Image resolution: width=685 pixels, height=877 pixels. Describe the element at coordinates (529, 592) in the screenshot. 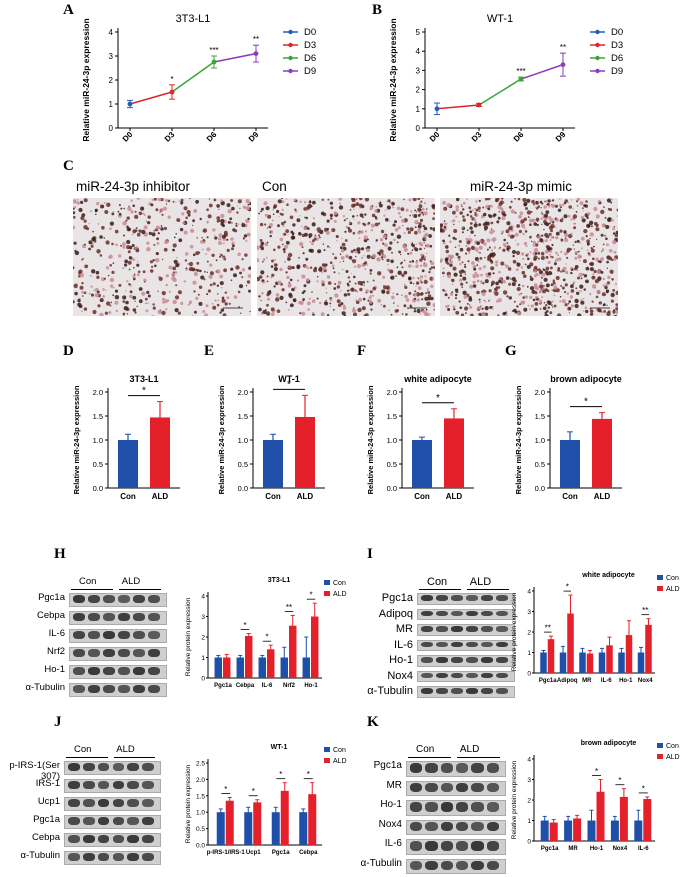

I see `y-tick-label: 4` at that location.